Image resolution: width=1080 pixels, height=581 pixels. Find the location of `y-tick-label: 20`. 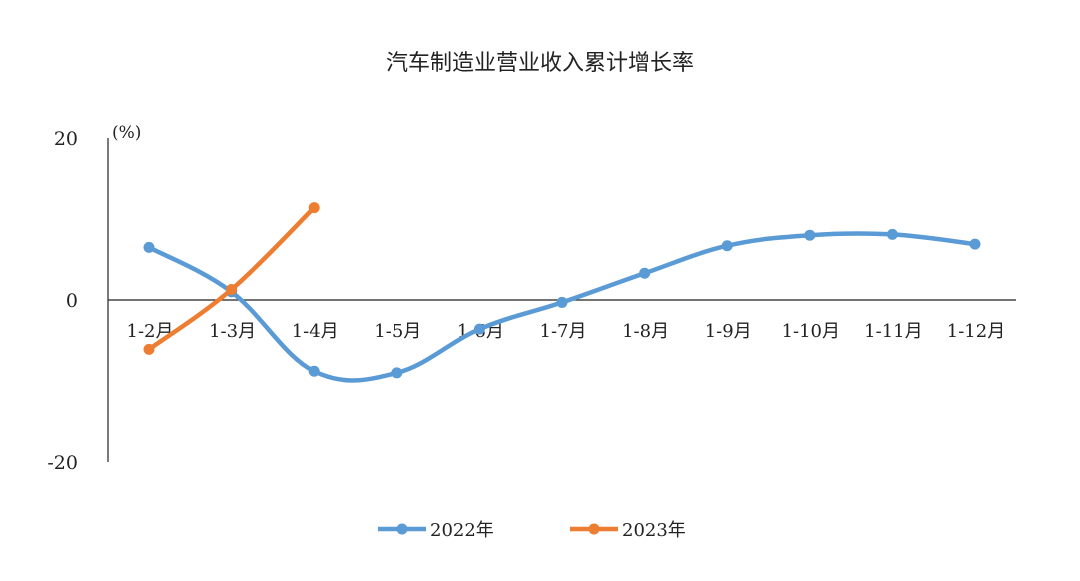

y-tick-label: 20 is located at coordinates (66, 139).